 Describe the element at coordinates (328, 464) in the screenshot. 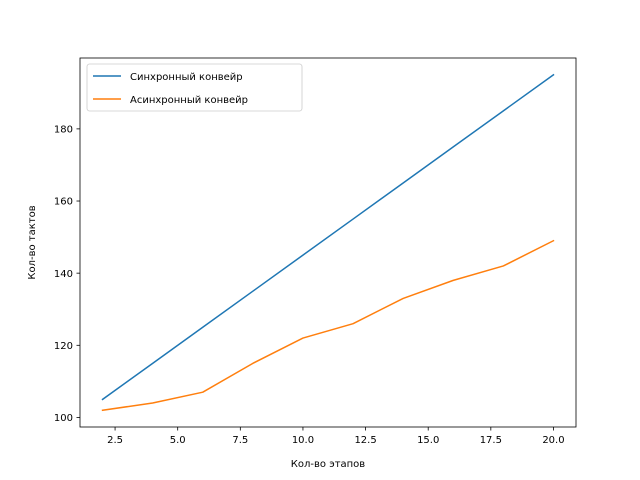

I see `x-axis-label: Кол-во этапов` at that location.